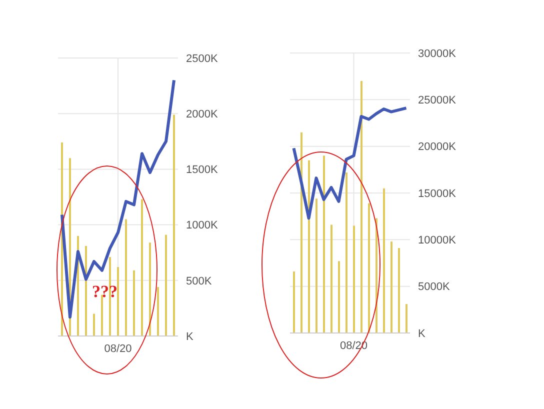 Image resolution: width=544 pixels, height=409 pixels. Describe the element at coordinates (437, 100) in the screenshot. I see `y-tick-label: 25000K` at that location.